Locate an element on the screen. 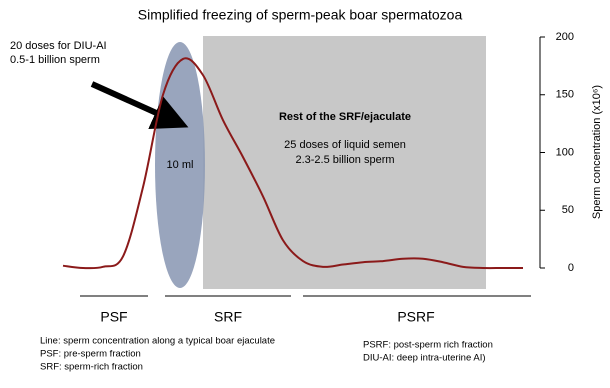  y-tick-label: 150 is located at coordinates (565, 95).